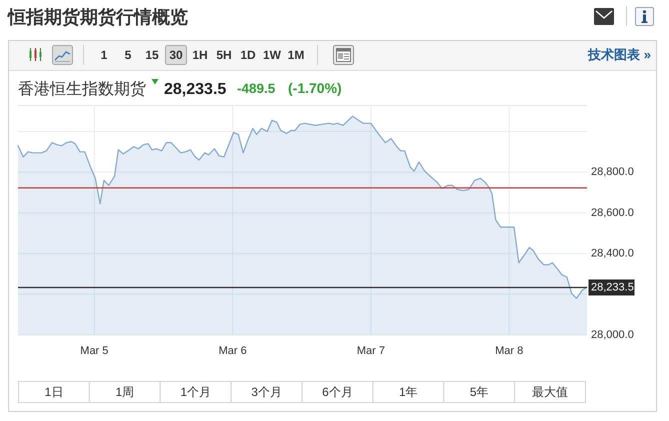 The width and height of the screenshot is (669, 421). I want to click on text: 15, so click(152, 55).